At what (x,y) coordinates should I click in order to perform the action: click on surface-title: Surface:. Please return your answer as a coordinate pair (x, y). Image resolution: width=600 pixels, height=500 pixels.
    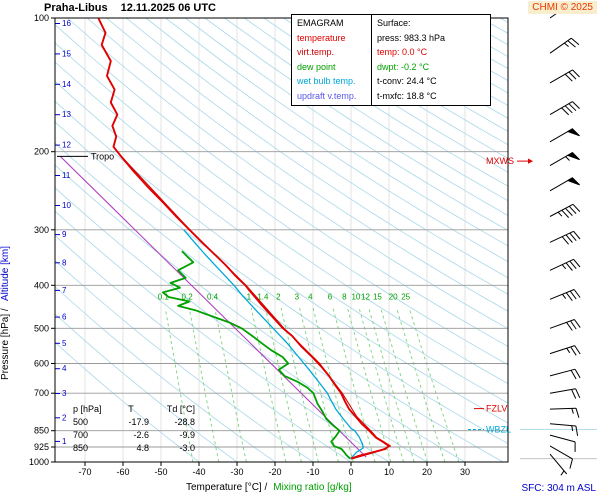
    Looking at the image, I should click on (394, 23).